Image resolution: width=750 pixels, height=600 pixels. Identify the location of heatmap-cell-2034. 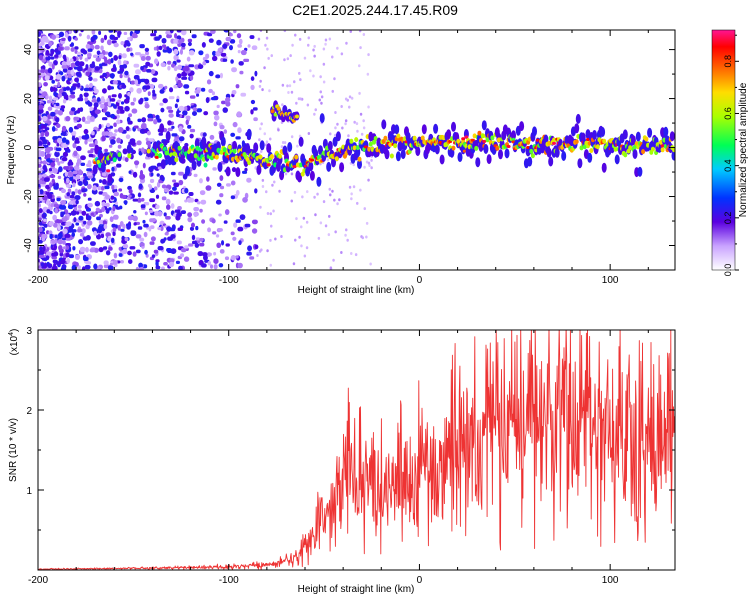
(285, 31).